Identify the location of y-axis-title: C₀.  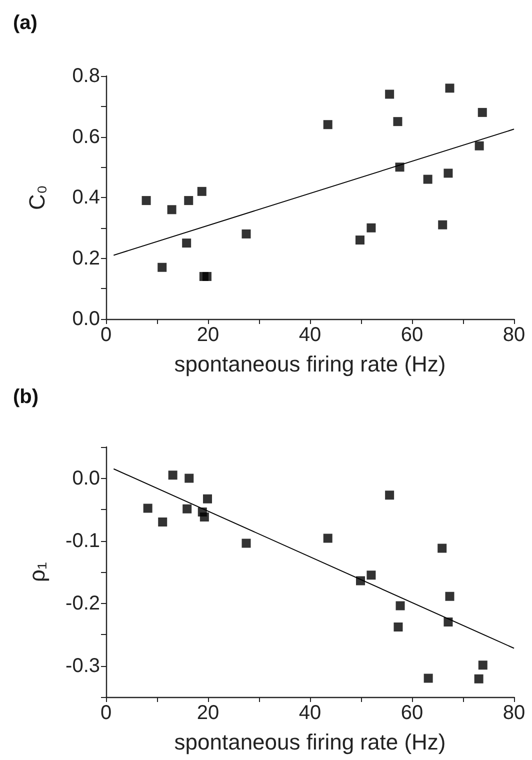
(37, 197).